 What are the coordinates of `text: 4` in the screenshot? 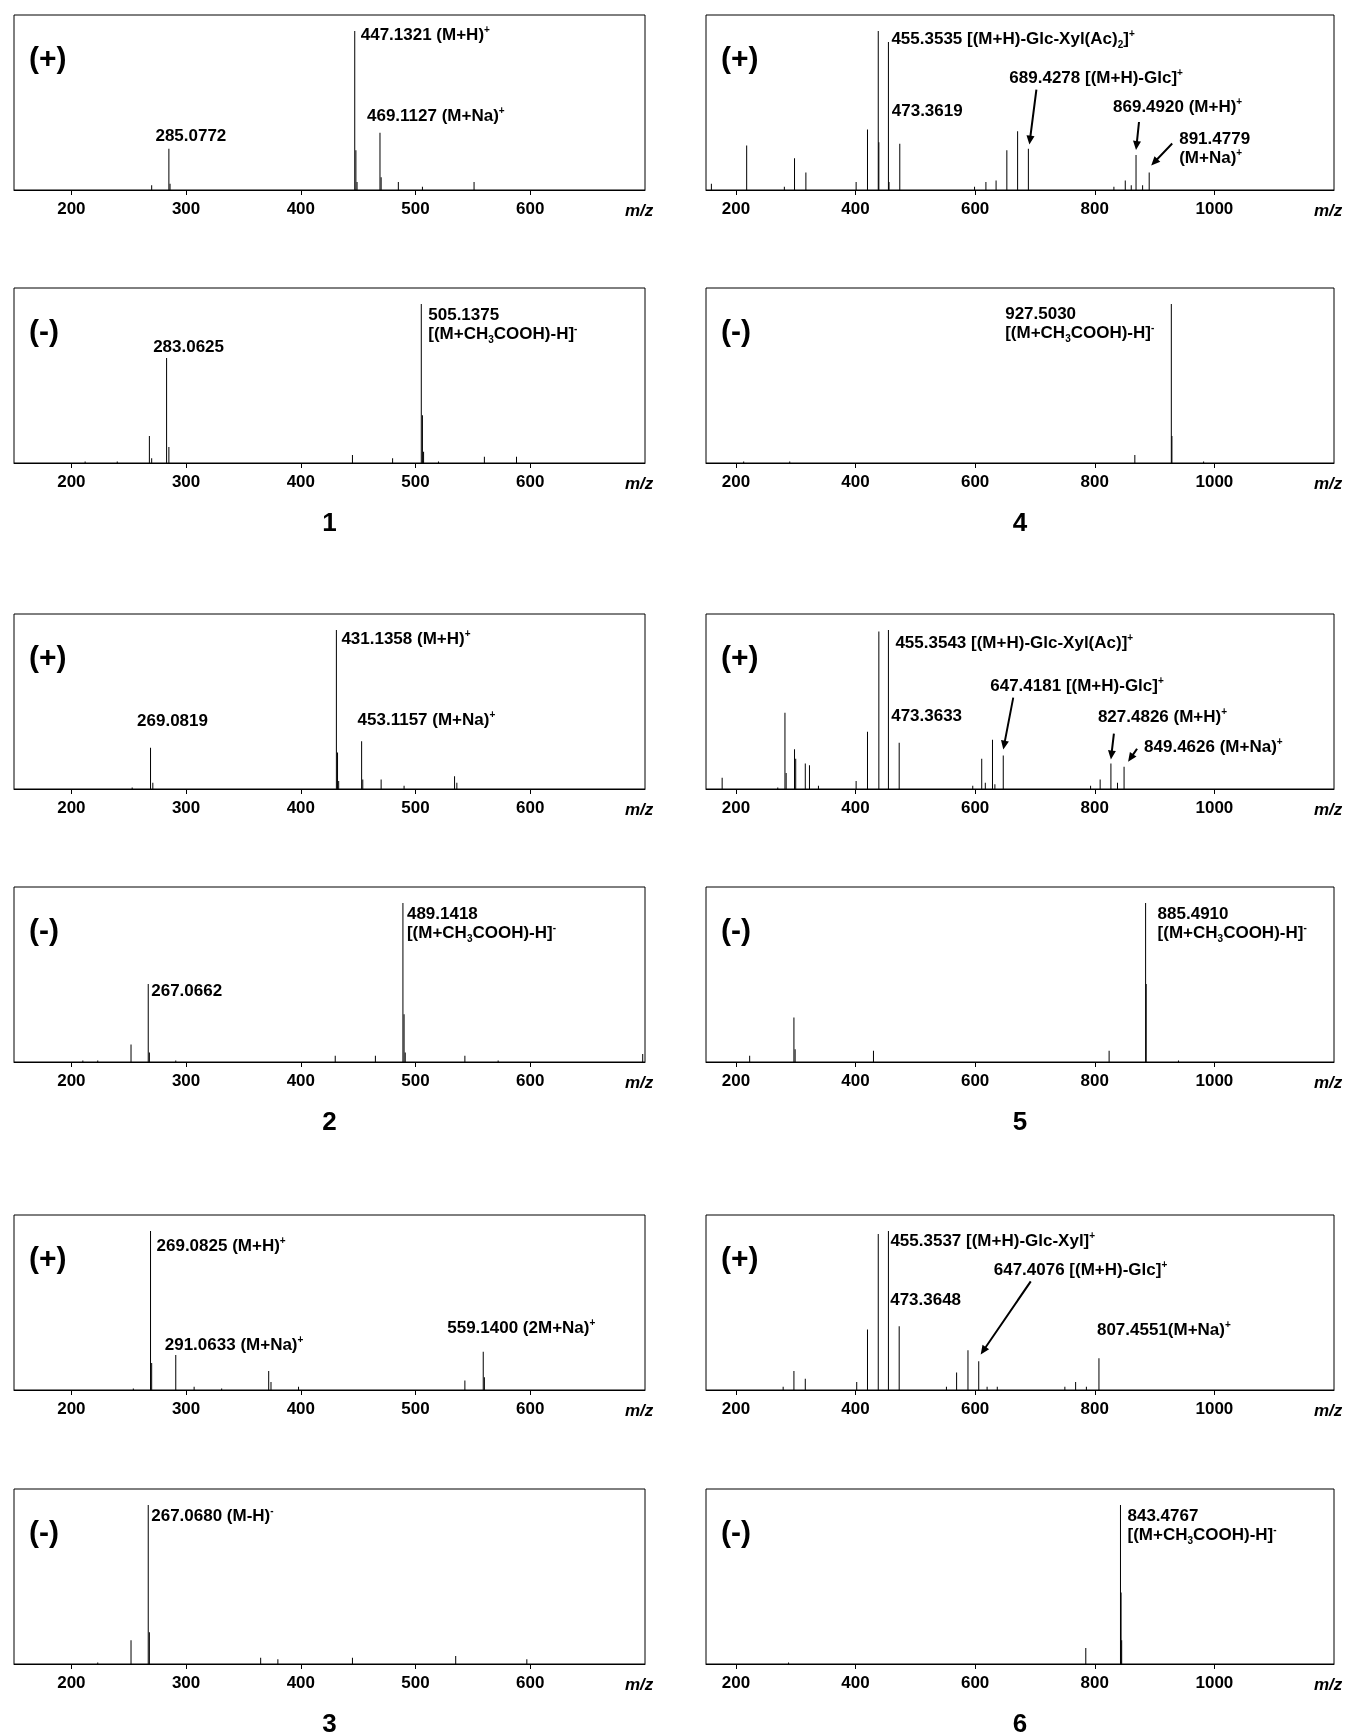 It's located at (1020, 522).